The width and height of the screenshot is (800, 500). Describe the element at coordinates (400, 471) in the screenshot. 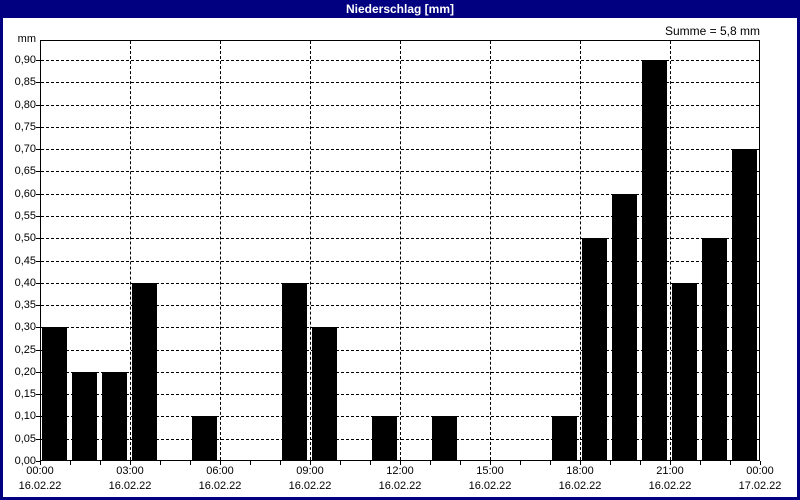

I see `x-tick-time-label: 12:00` at that location.